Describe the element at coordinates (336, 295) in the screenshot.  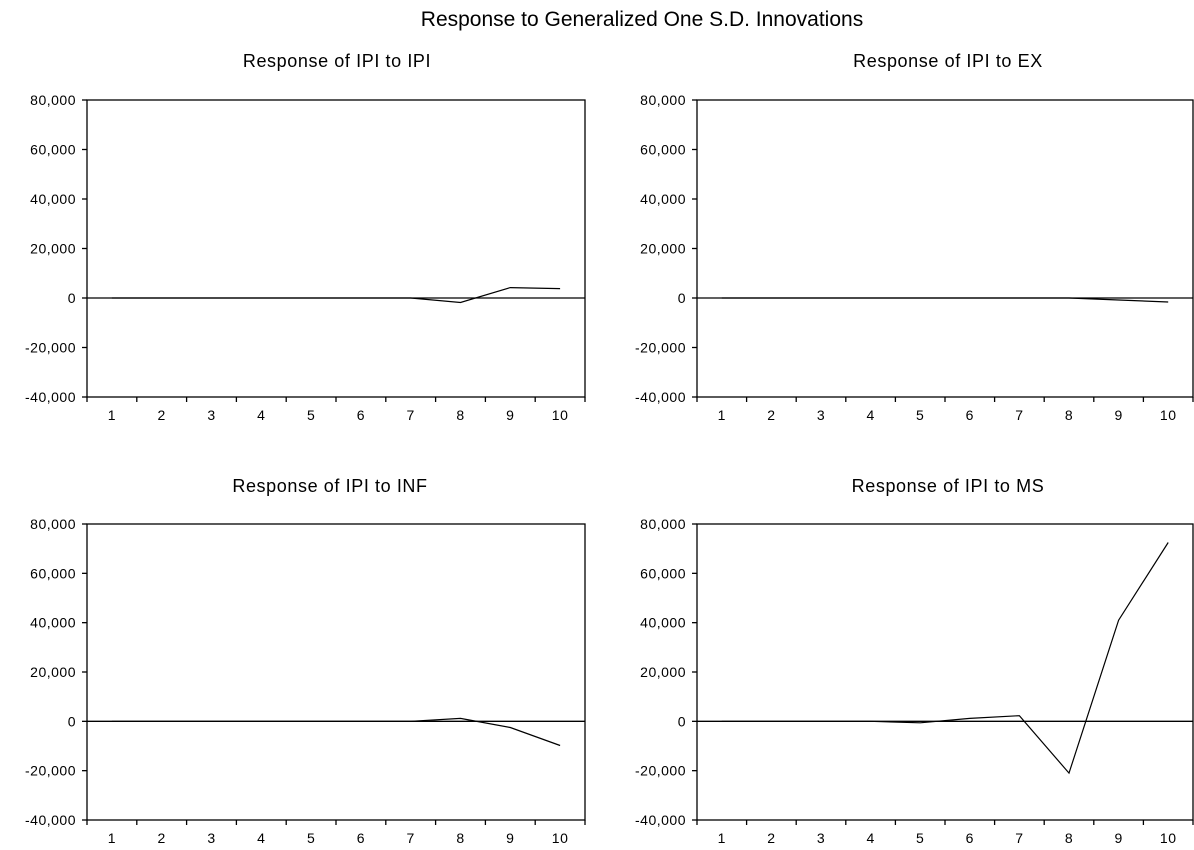
I see `response-line-ipi-to-ipi` at that location.